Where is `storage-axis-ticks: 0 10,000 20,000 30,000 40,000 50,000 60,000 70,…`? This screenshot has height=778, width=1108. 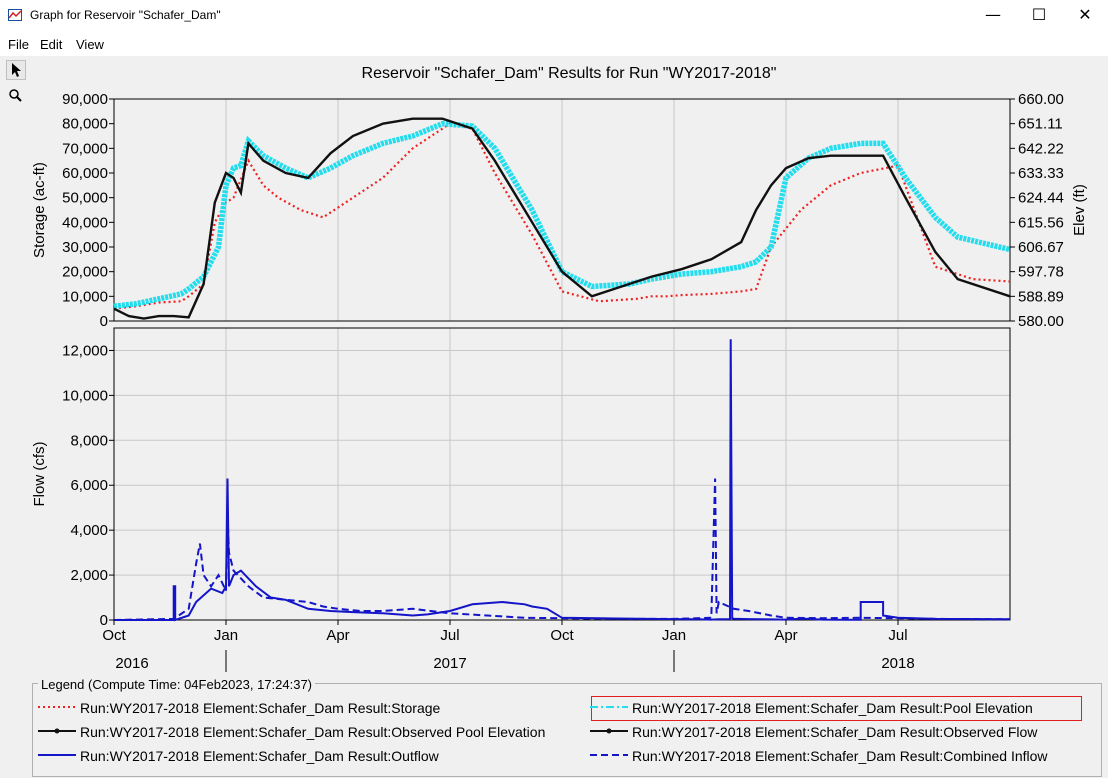
storage-axis-ticks: 0 10,000 20,000 30,000 40,000 50,000 60,000 70,… is located at coordinates (88, 210).